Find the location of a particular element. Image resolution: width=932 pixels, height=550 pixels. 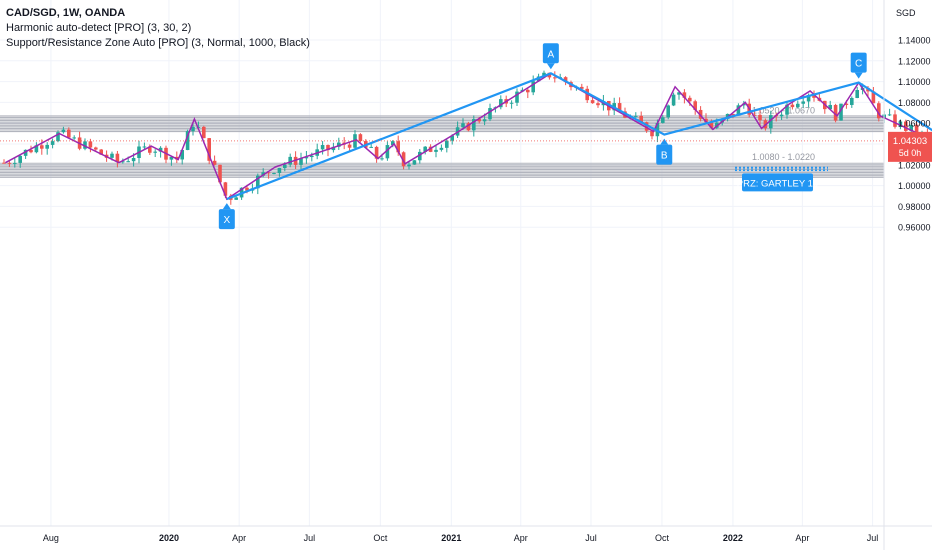

point-badge is located at coordinates (664, 154).